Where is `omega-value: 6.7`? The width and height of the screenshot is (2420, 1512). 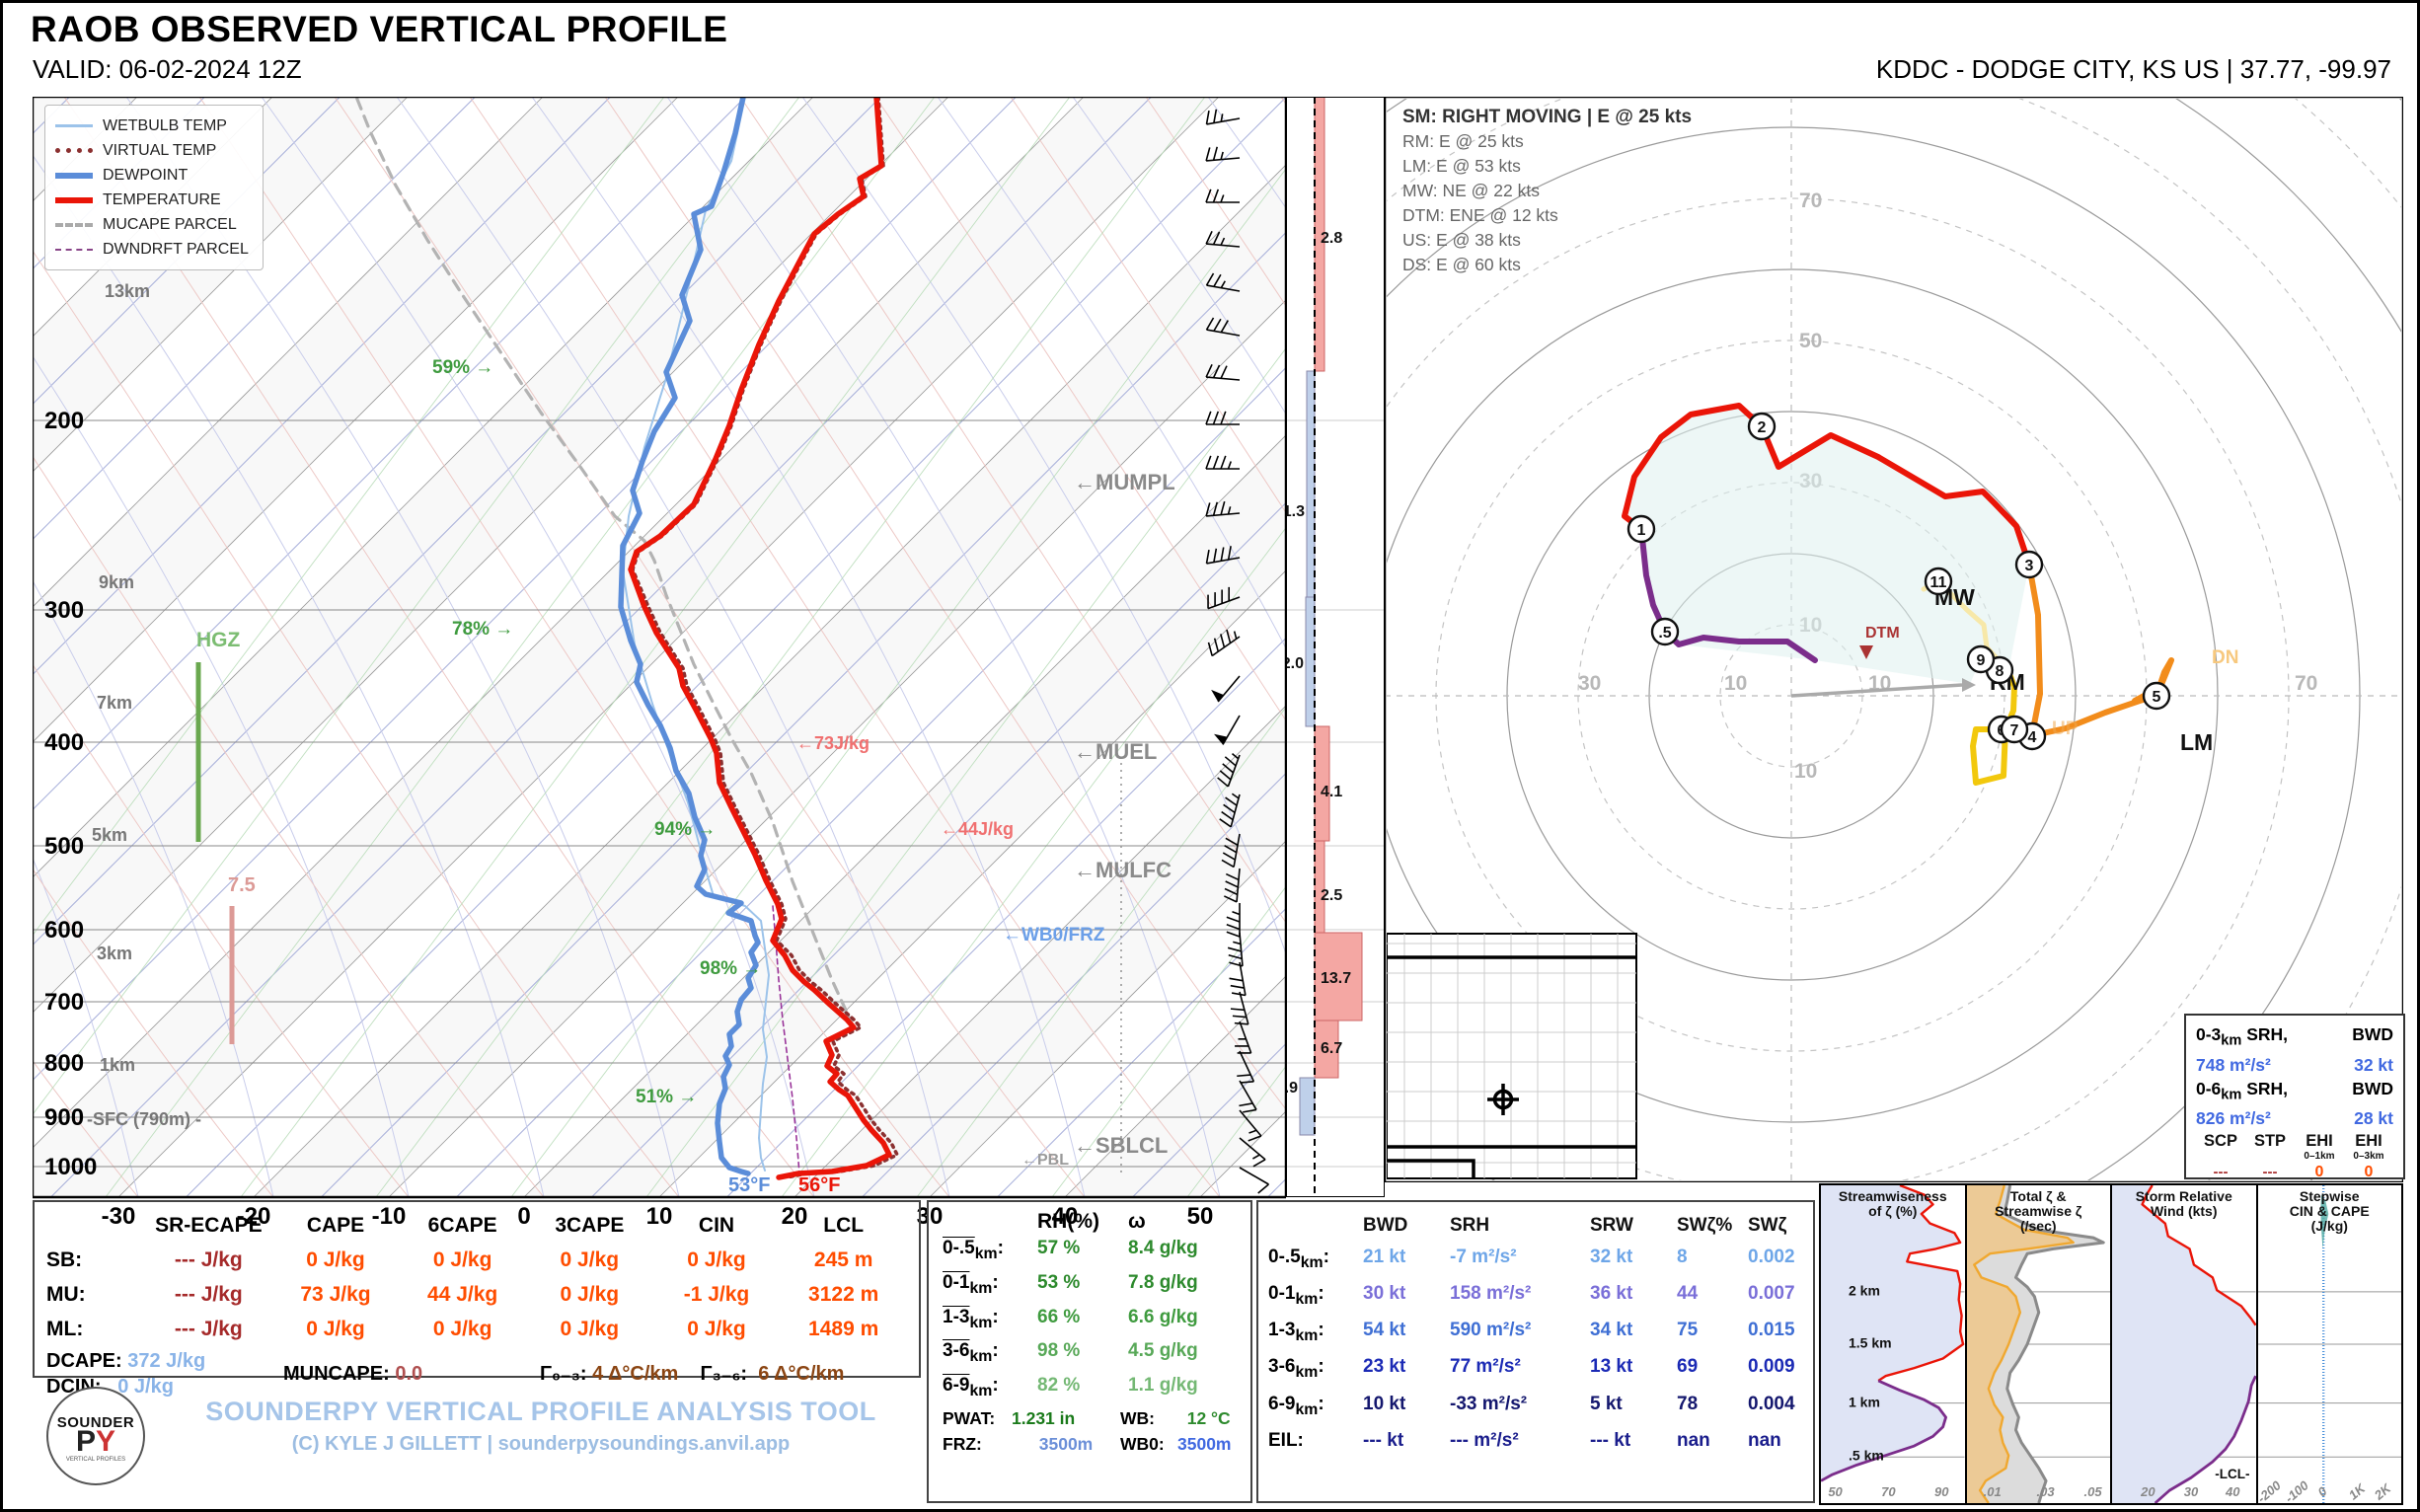 omega-value: 6.7 is located at coordinates (1332, 1049).